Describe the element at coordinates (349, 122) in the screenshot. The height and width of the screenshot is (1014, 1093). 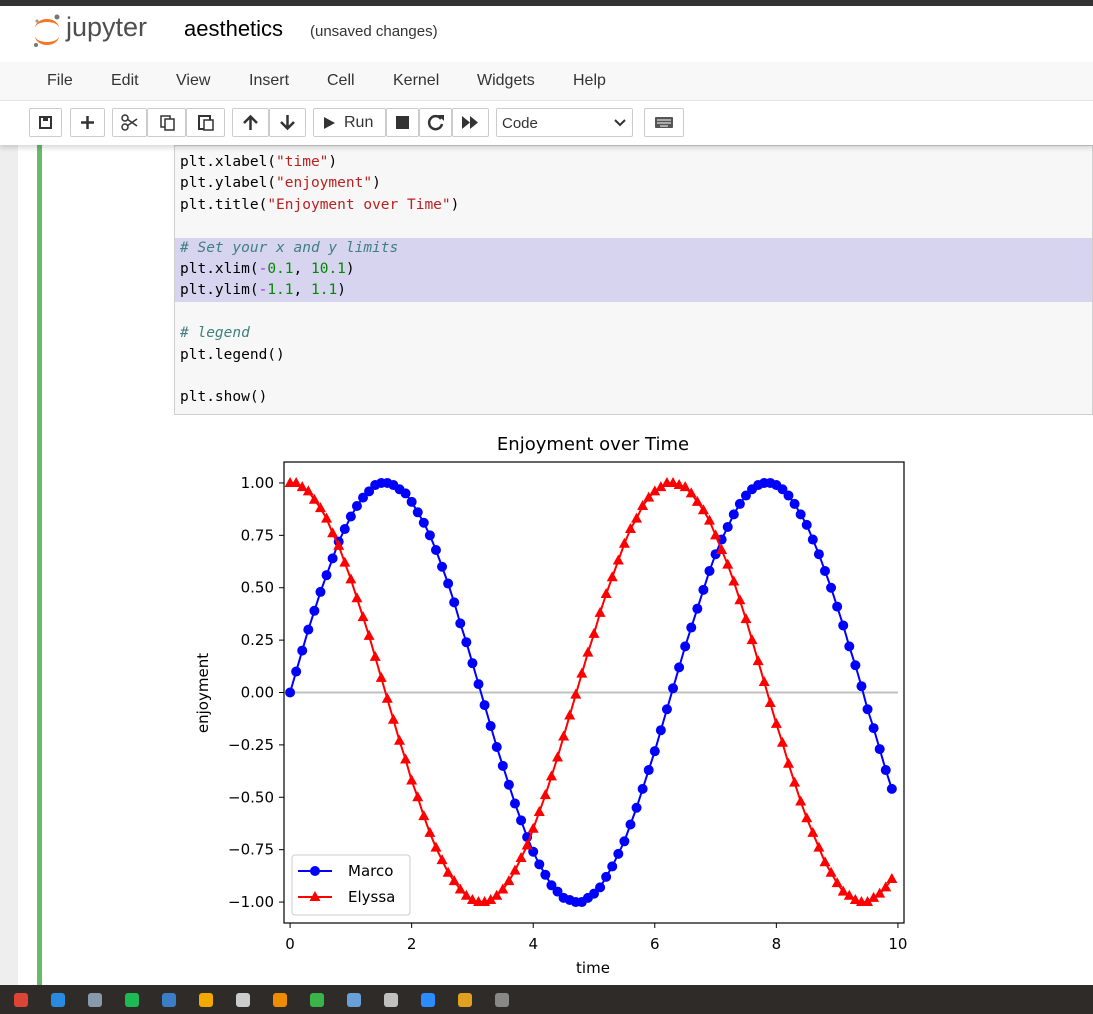
I see `run-button: Run` at that location.